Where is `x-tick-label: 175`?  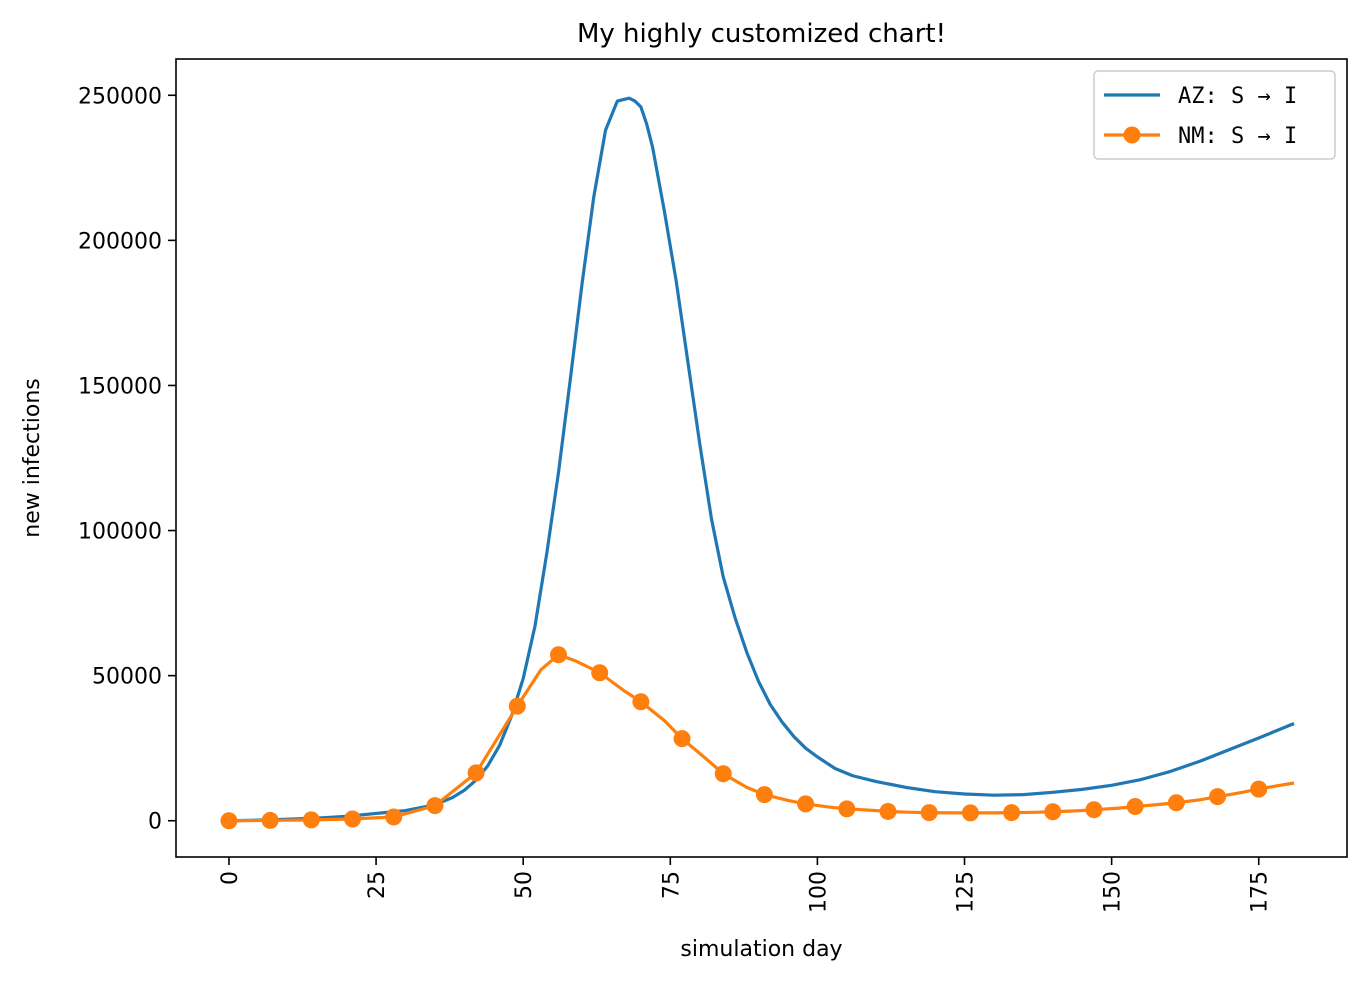
x-tick-label: 175 is located at coordinates (1260, 892).